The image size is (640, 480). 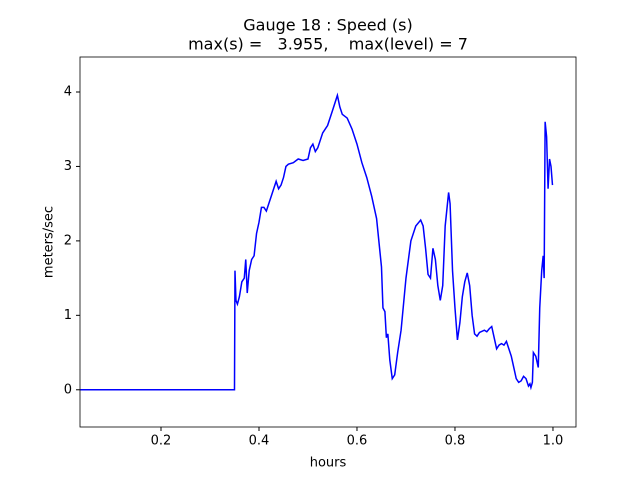 I want to click on x-tick-label: 0.6, so click(x=357, y=441).